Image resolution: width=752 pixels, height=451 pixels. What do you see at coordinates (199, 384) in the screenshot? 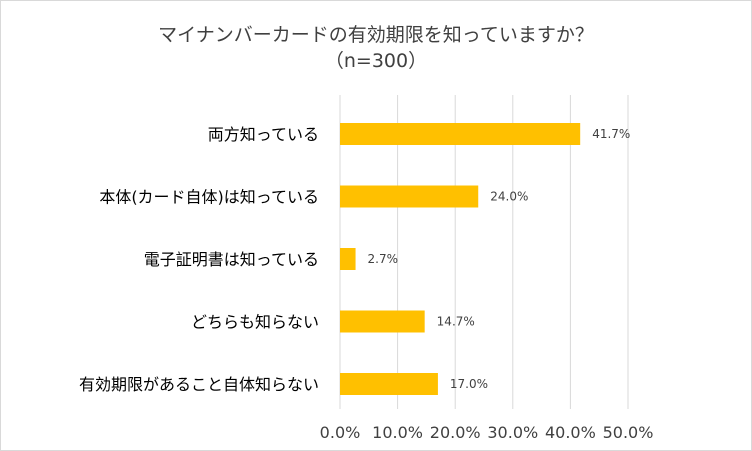
I see `category-label: 有効期限があること自体知らない` at bounding box center [199, 384].